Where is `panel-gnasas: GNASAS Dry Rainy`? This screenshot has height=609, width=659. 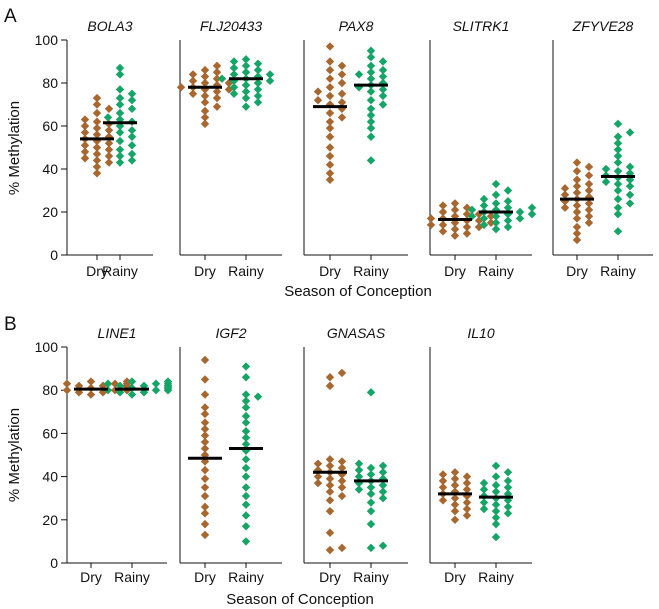
panel-gnasas: GNASAS Dry Rainy is located at coordinates (355, 455).